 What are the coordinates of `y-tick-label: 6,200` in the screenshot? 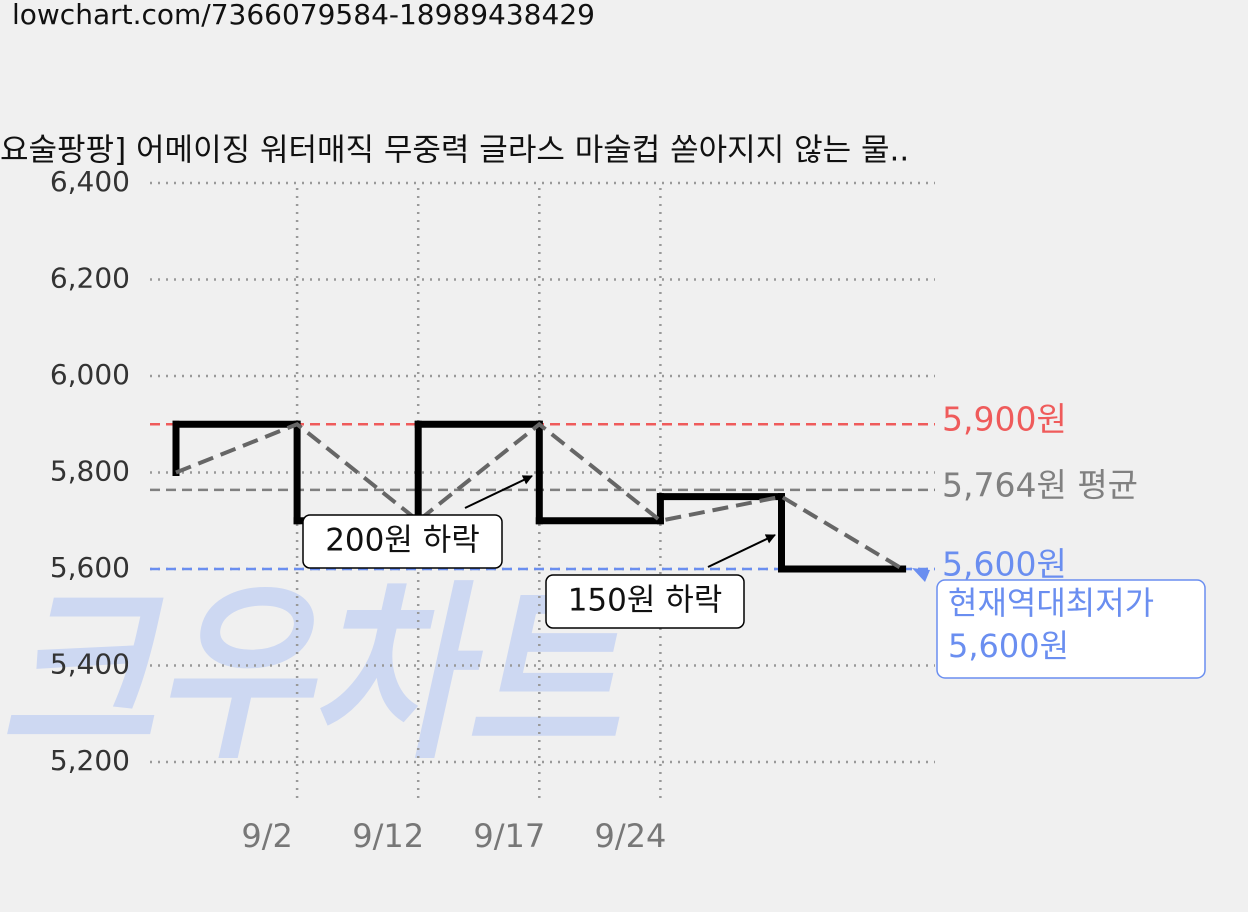 It's located at (90, 278).